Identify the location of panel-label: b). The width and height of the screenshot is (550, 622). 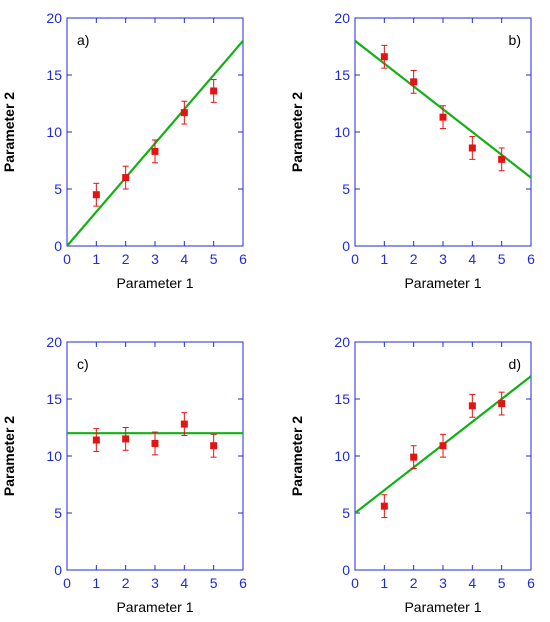
(515, 40).